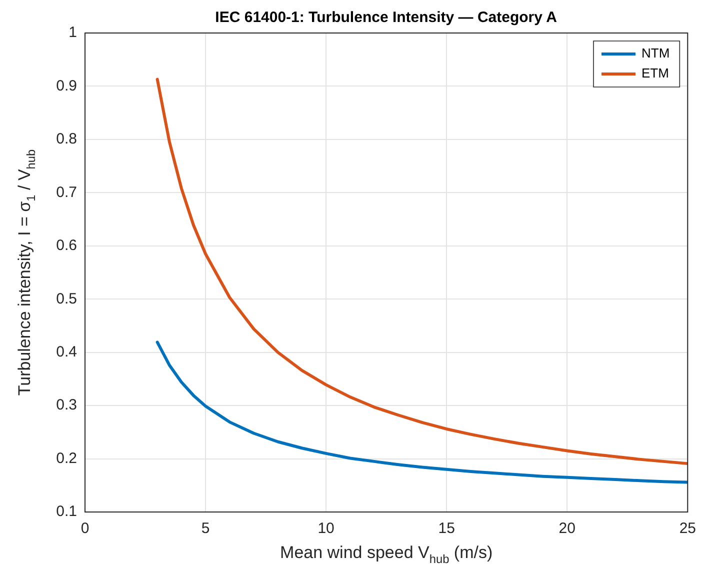  Describe the element at coordinates (66, 245) in the screenshot. I see `y-tick-label: 0.6` at that location.